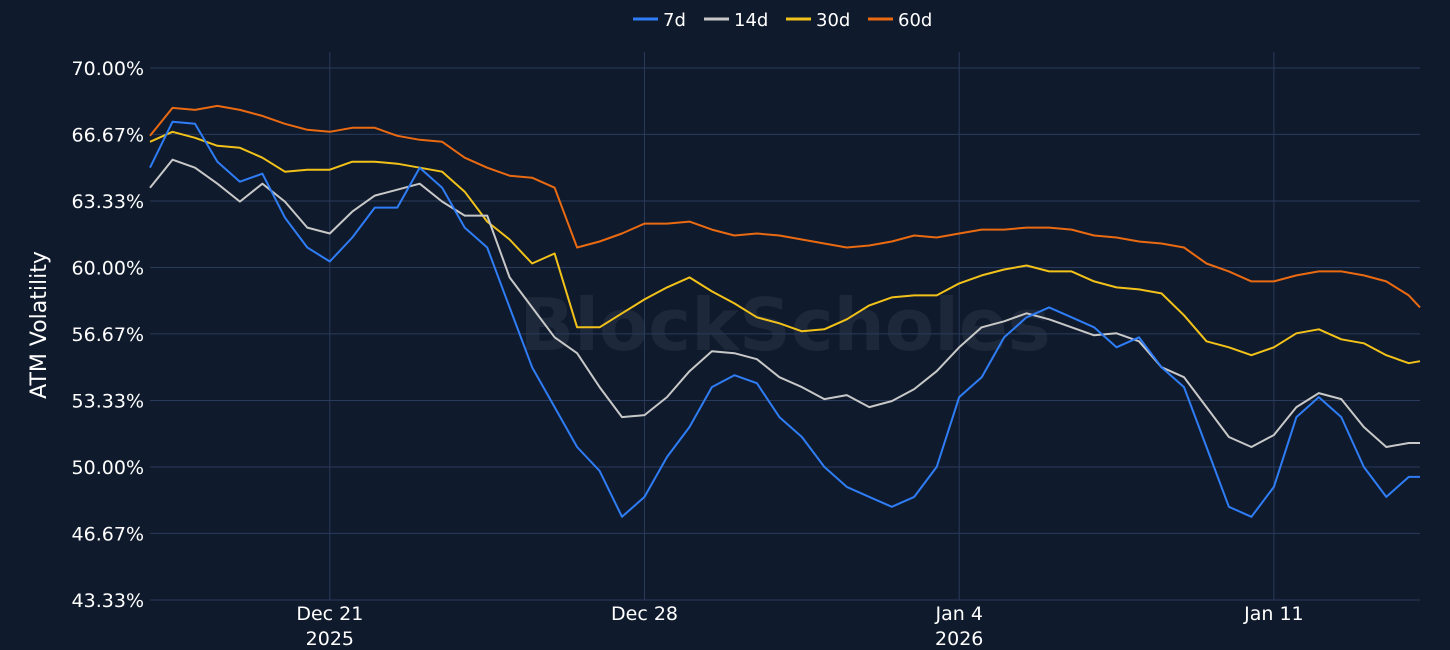 This screenshot has width=1450, height=650. Describe the element at coordinates (108, 268) in the screenshot. I see `y-tick-label: 60.00%` at that location.